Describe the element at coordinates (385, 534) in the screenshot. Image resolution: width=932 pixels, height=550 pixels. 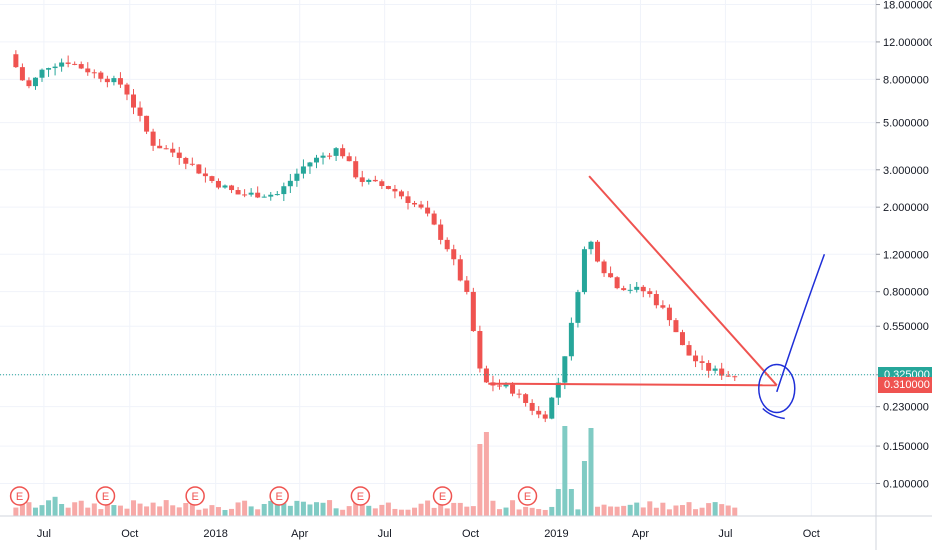
I see `x-tick-label: Jul` at that location.